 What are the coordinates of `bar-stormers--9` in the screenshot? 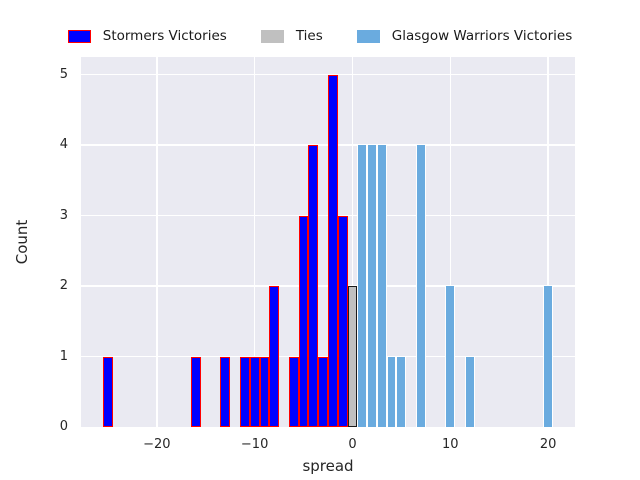 It's located at (264, 391).